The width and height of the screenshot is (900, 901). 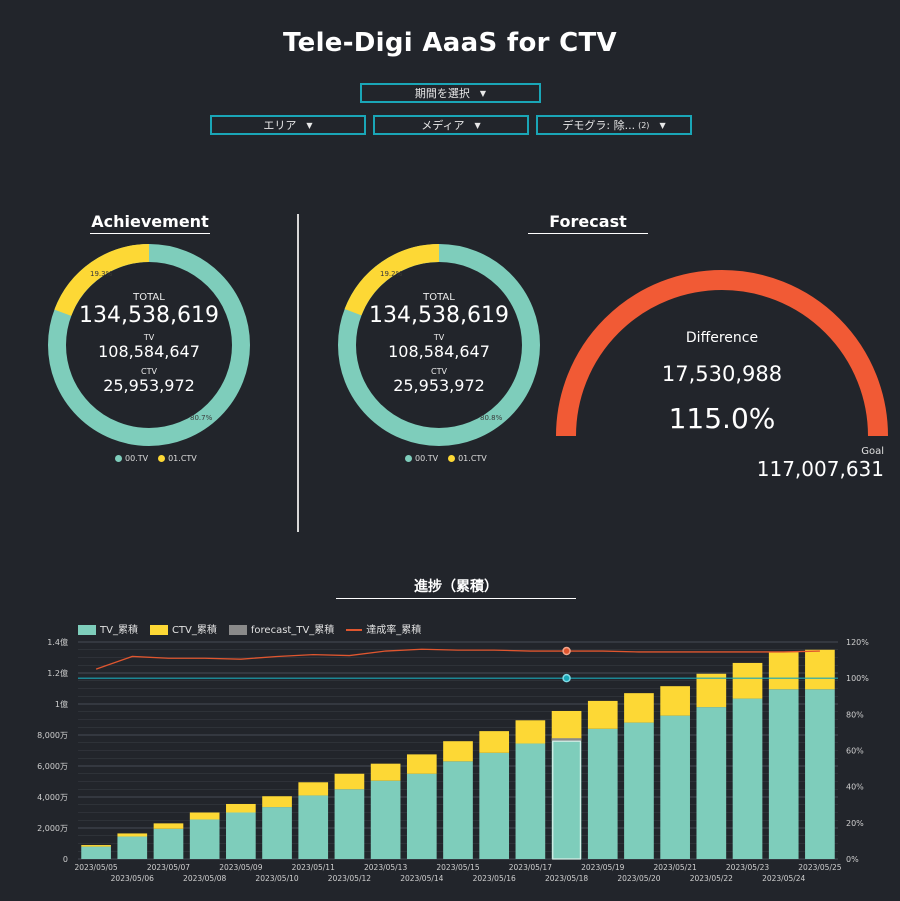 What do you see at coordinates (394, 630) in the screenshot?
I see `legend-rate-text: 達成率_累積` at bounding box center [394, 630].